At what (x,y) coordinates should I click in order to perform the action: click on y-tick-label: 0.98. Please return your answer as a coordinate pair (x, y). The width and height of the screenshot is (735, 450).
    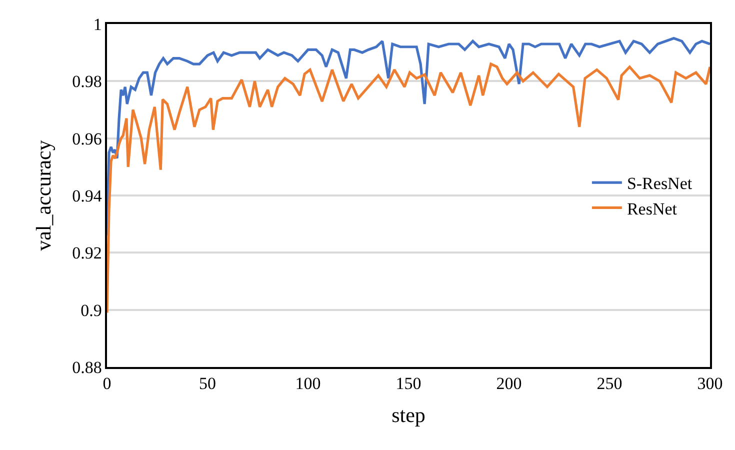
    Looking at the image, I should click on (87, 82).